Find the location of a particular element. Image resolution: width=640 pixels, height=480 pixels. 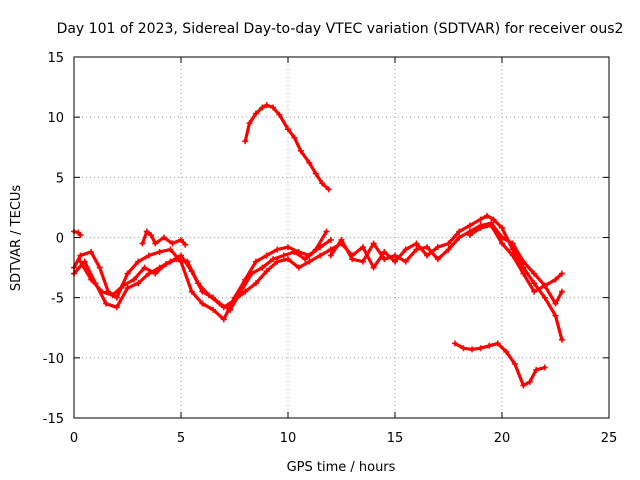

y-tick-label: 5 is located at coordinates (60, 178).